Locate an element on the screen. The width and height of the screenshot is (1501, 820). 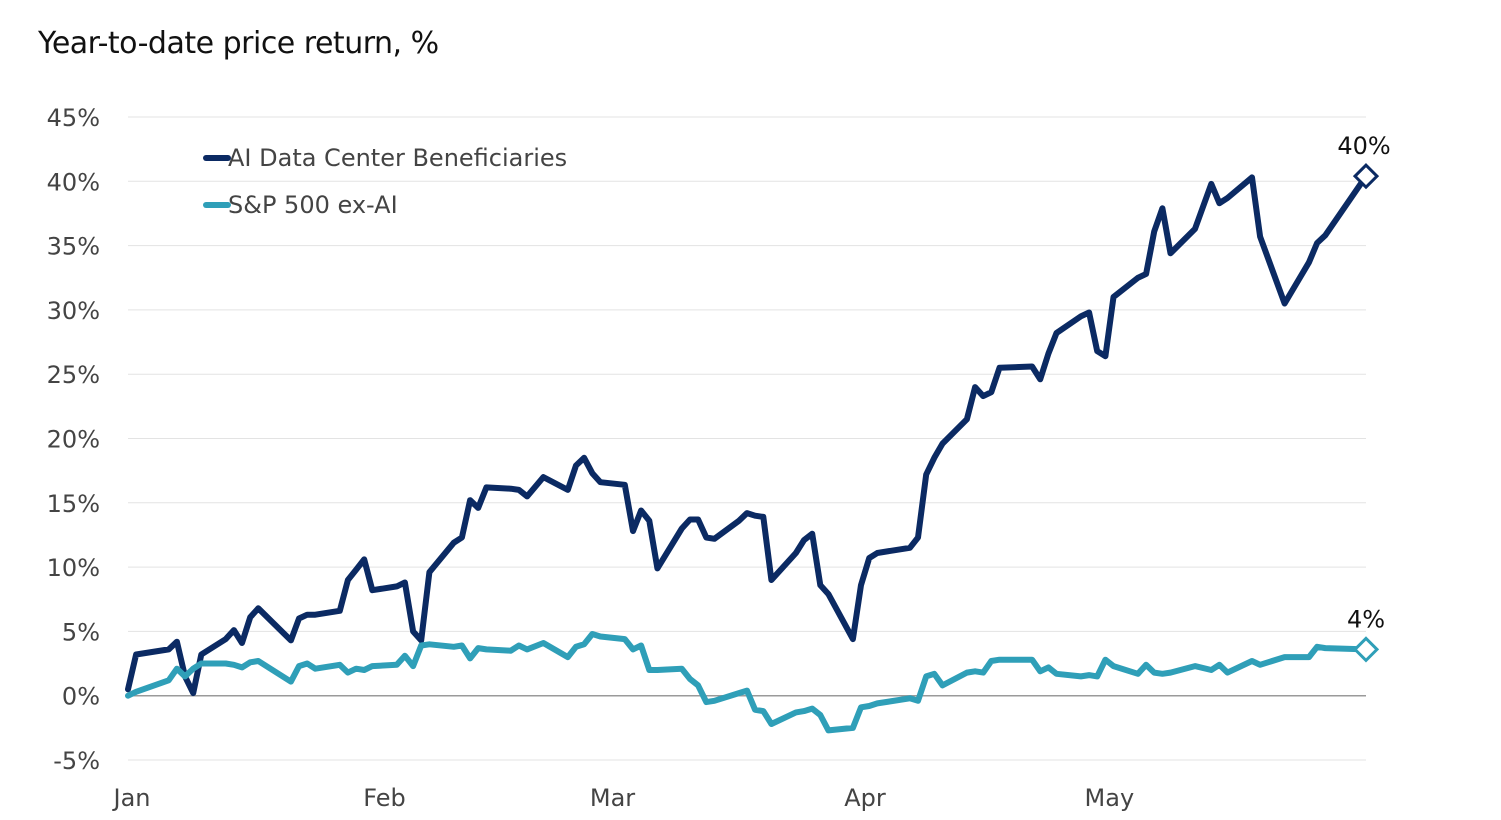
x-tick-label: Mar is located at coordinates (612, 798).